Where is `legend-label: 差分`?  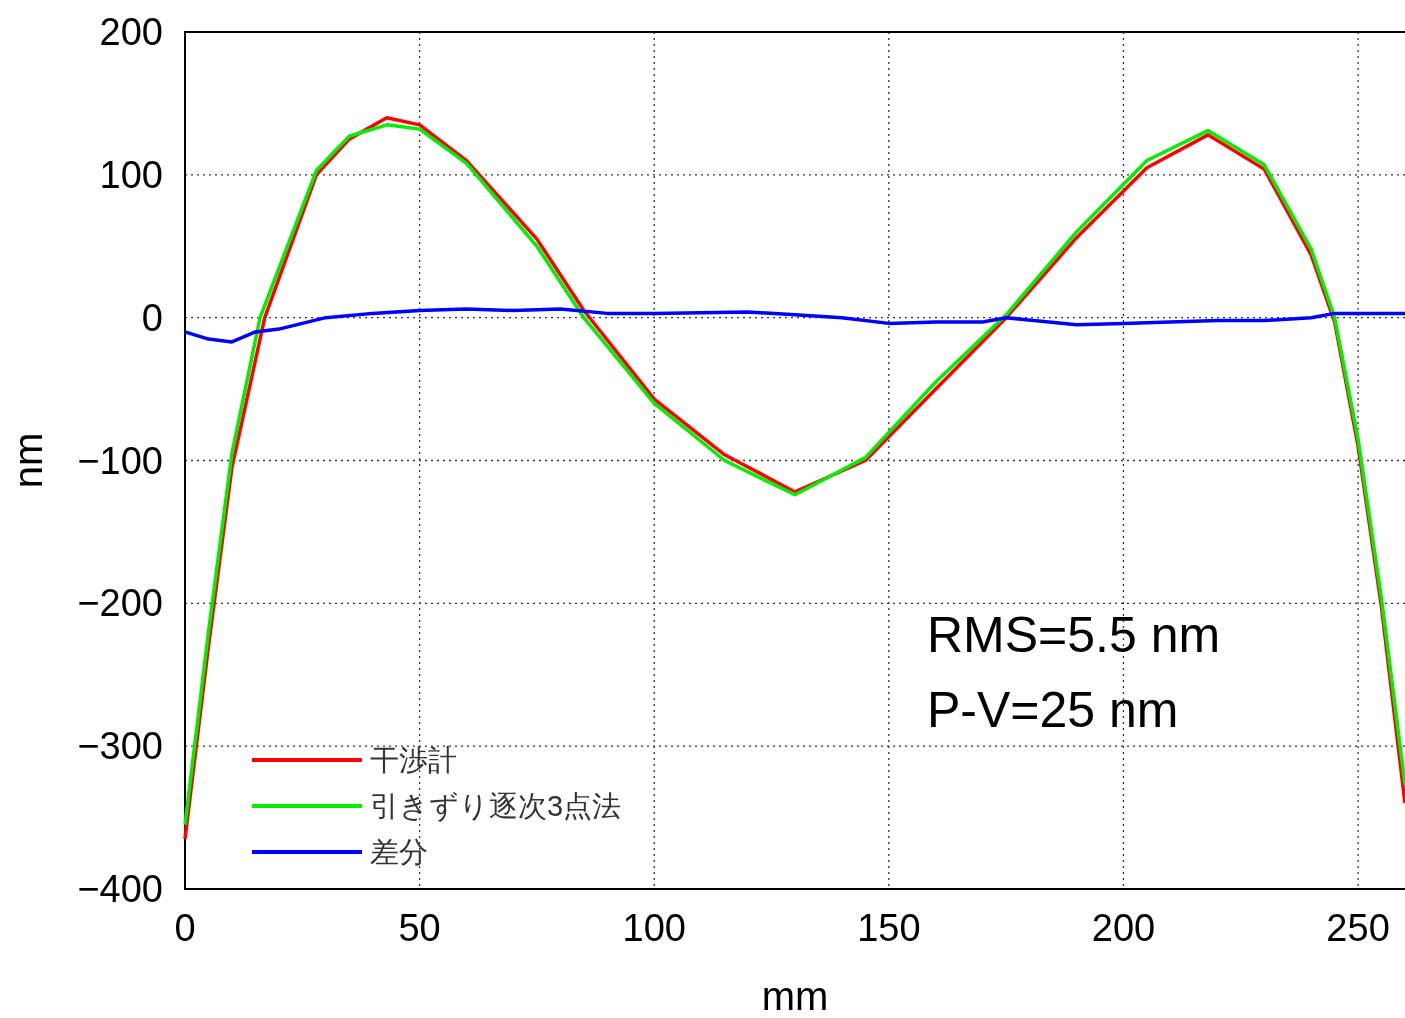
legend-label: 差分 is located at coordinates (399, 852).